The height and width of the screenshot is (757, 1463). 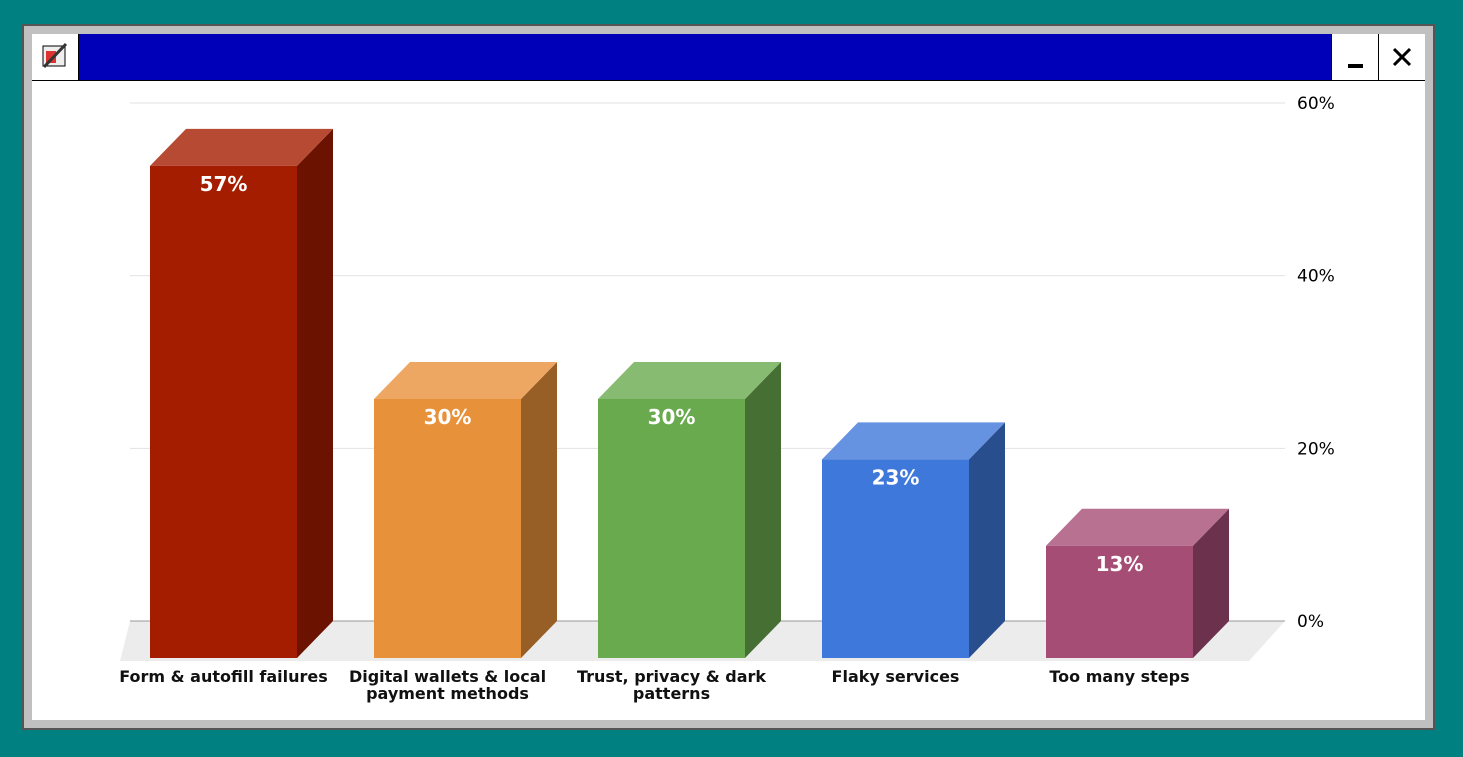 I want to click on title-bar, so click(x=728, y=57).